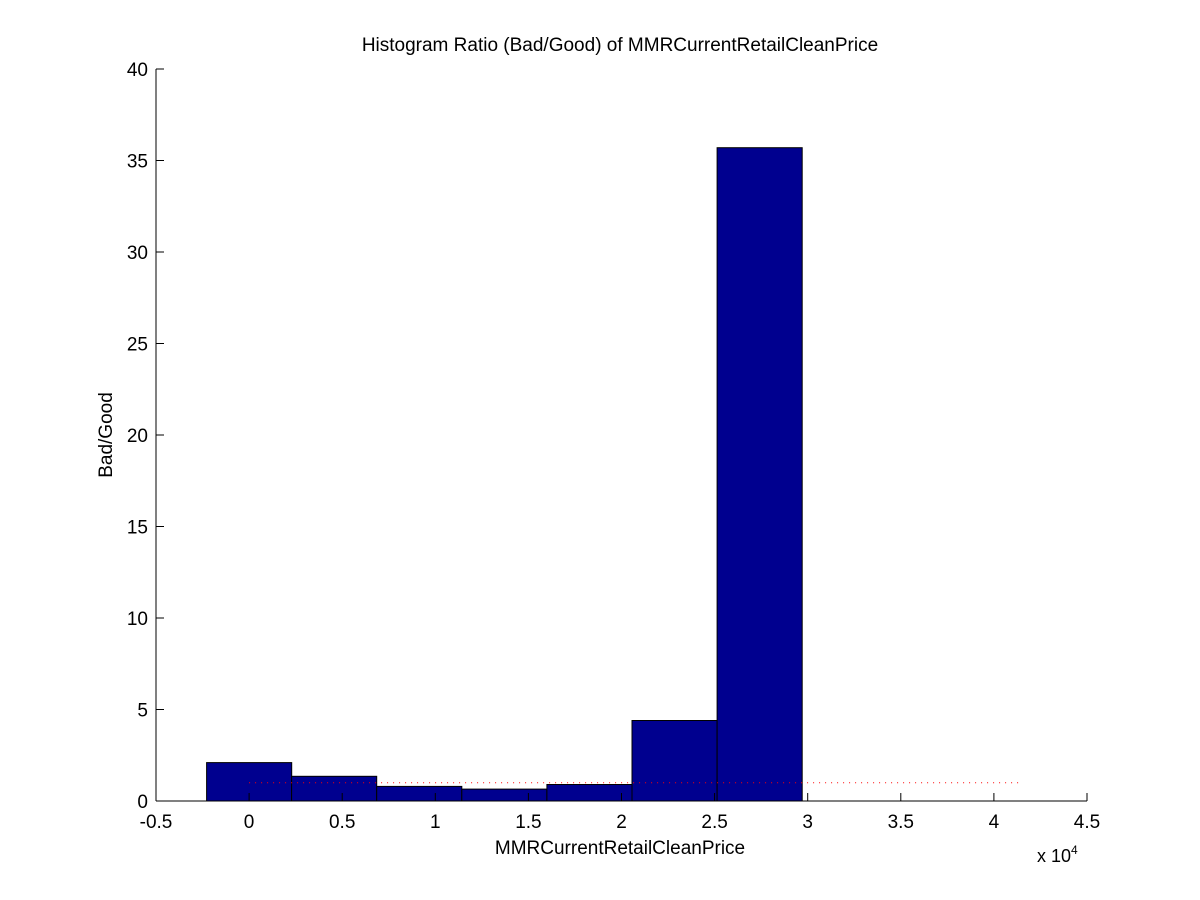 The width and height of the screenshot is (1200, 900). Describe the element at coordinates (137, 528) in the screenshot. I see `y-tick-label: 15` at that location.